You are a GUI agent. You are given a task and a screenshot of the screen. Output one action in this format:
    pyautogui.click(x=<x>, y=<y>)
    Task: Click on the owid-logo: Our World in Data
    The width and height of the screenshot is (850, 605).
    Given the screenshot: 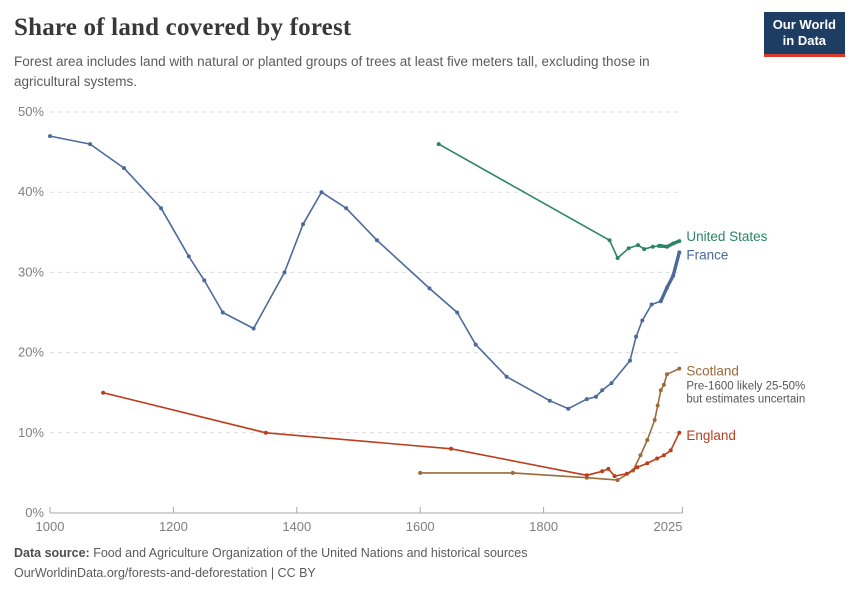 What is the action you would take?
    pyautogui.click(x=804, y=34)
    